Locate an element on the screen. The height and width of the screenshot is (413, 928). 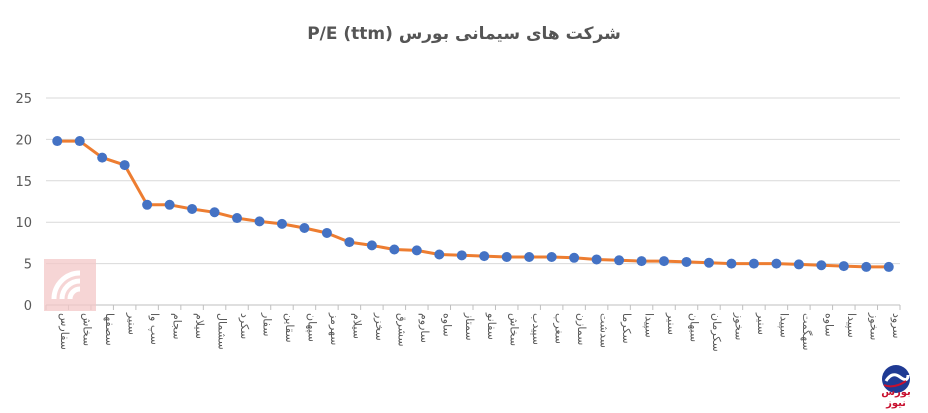
y-tick-label: 20 is located at coordinates (23, 140).